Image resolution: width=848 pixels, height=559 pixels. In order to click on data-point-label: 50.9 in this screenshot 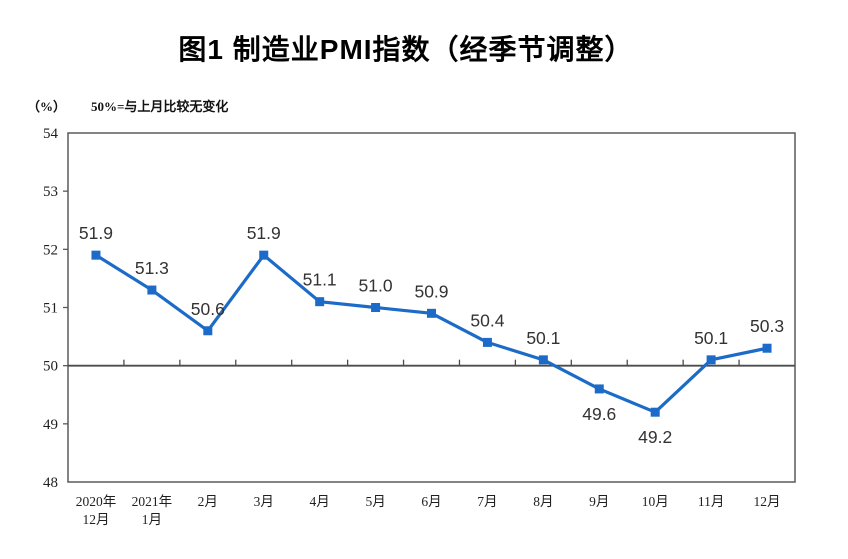, I will do `click(431, 291)`.